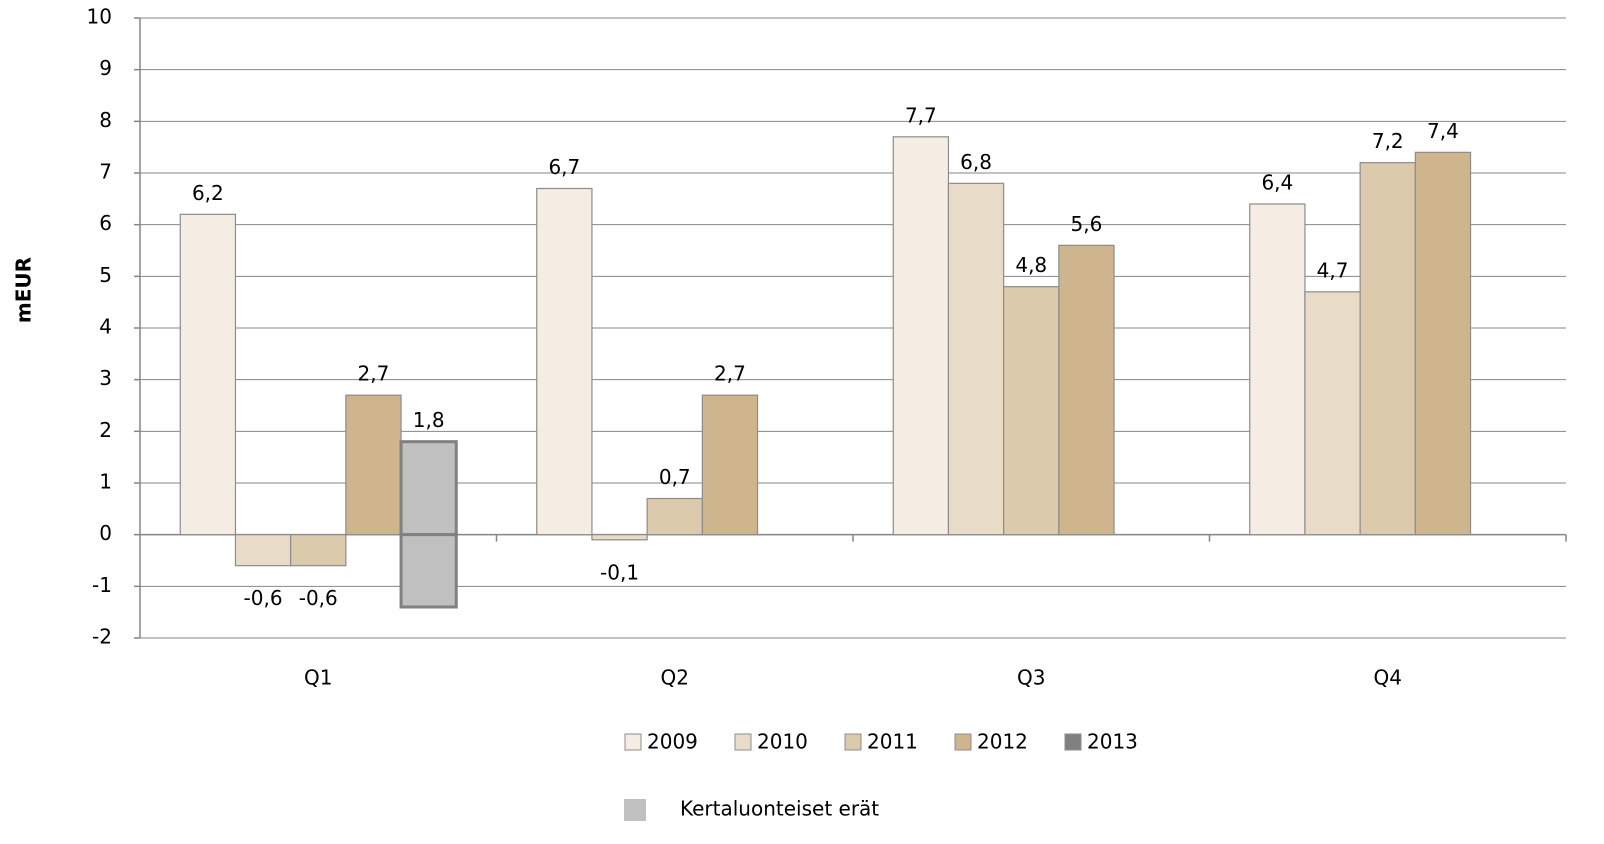  Describe the element at coordinates (1277, 183) in the screenshot. I see `data-label: 6,4` at that location.